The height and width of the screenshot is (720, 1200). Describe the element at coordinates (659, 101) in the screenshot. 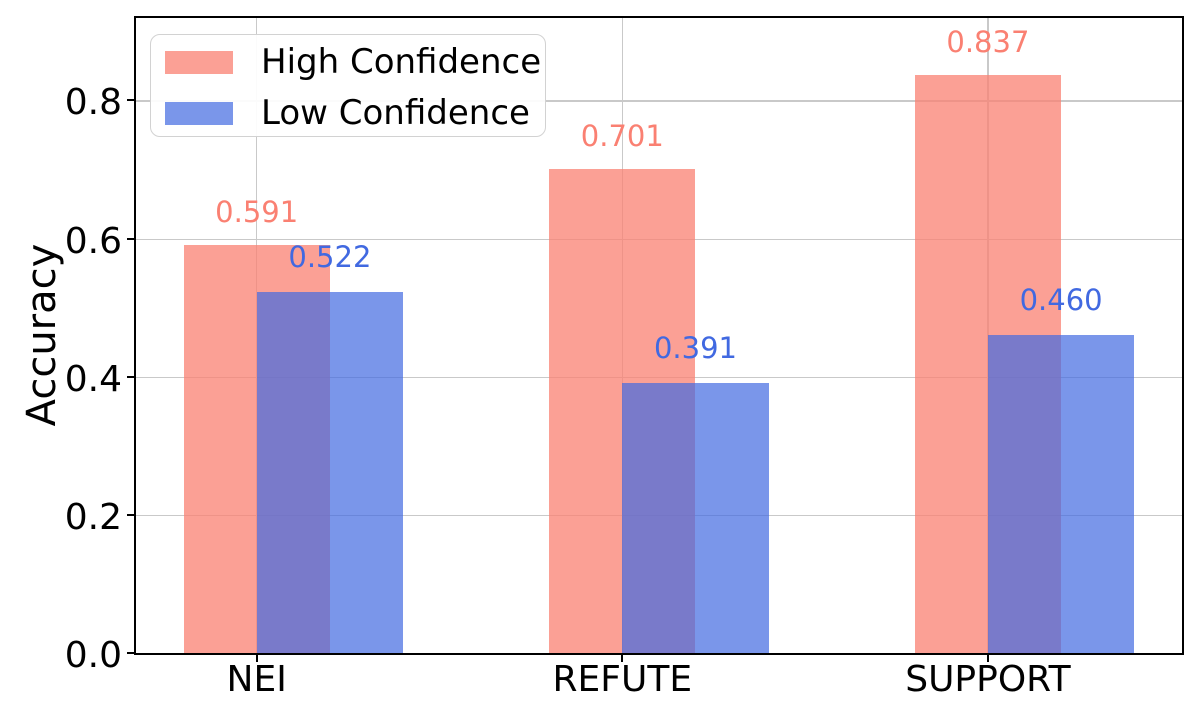

I see `gridline-horizontal` at that location.